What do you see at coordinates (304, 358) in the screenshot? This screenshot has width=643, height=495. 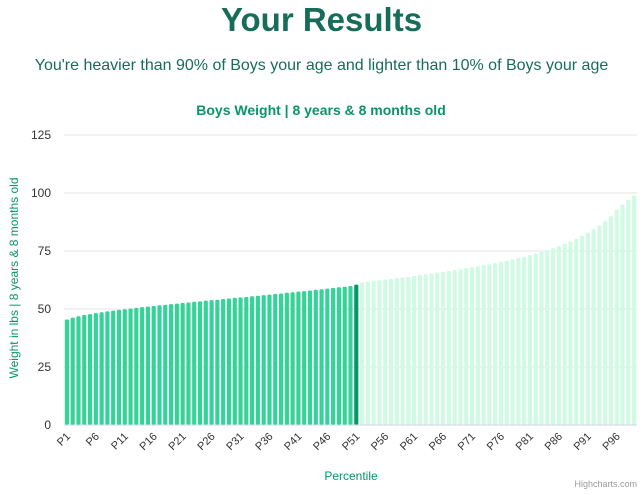 I see `bar-p42` at bounding box center [304, 358].